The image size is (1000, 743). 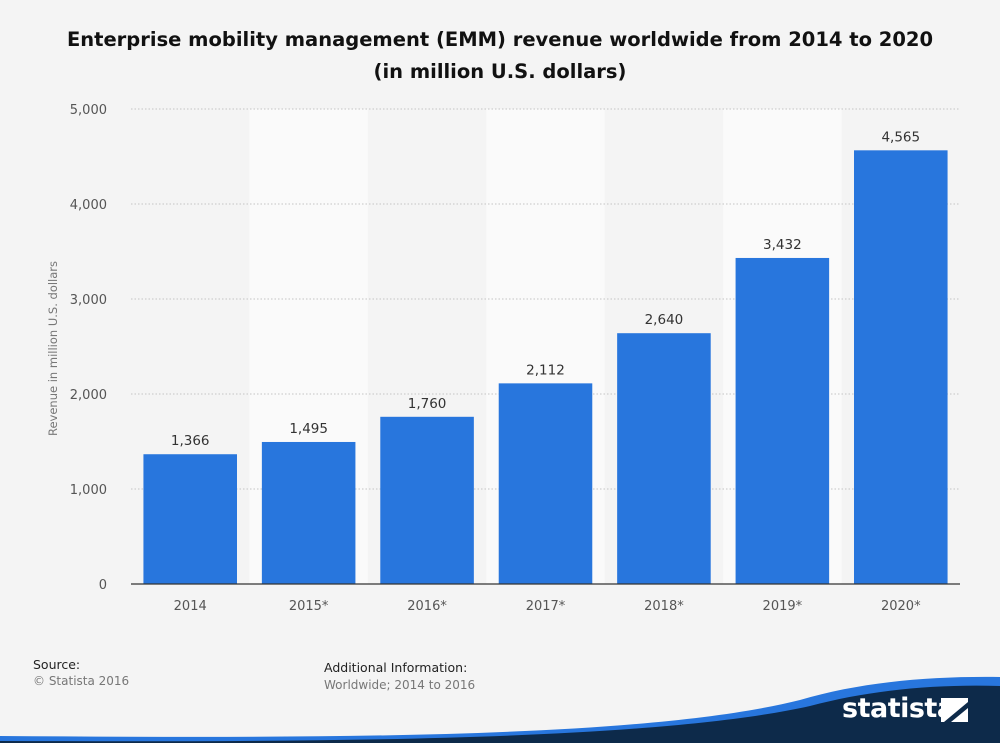 I want to click on additional-info-label: Additional Information:, so click(x=396, y=667).